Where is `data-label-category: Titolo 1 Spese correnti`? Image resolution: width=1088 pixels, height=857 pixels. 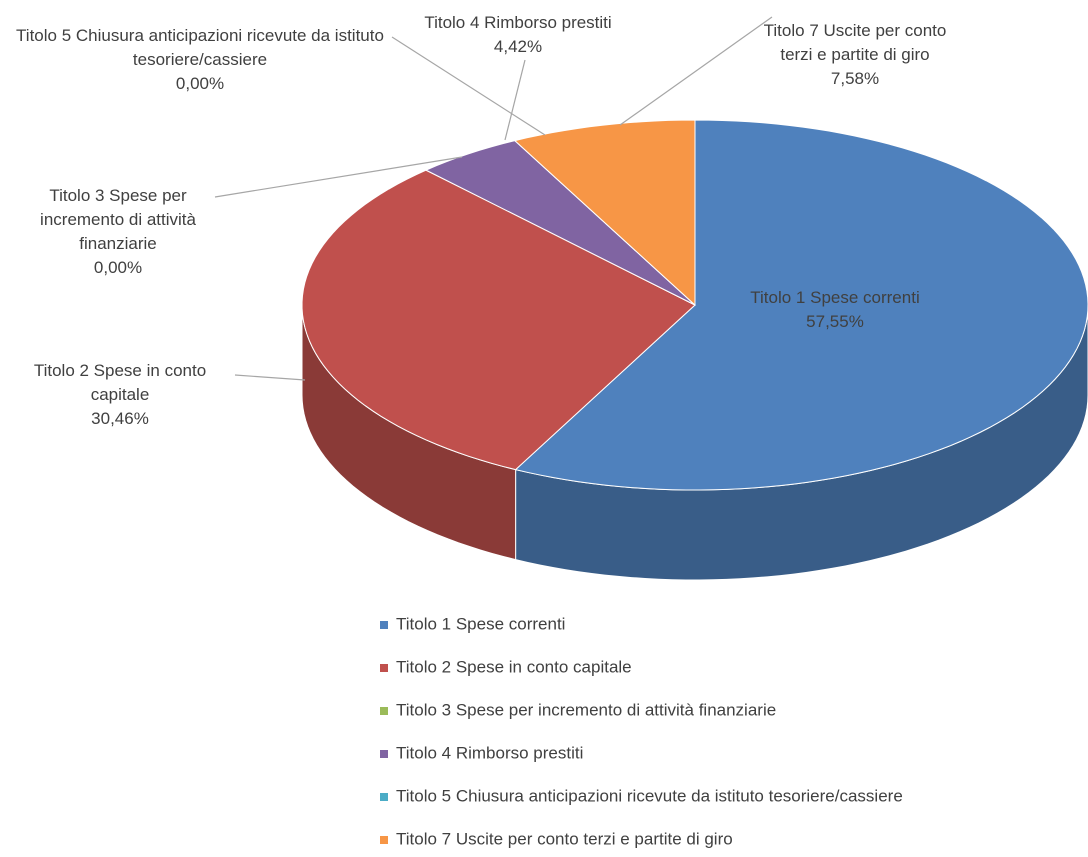
data-label-category: Titolo 1 Spese correnti is located at coordinates (835, 297).